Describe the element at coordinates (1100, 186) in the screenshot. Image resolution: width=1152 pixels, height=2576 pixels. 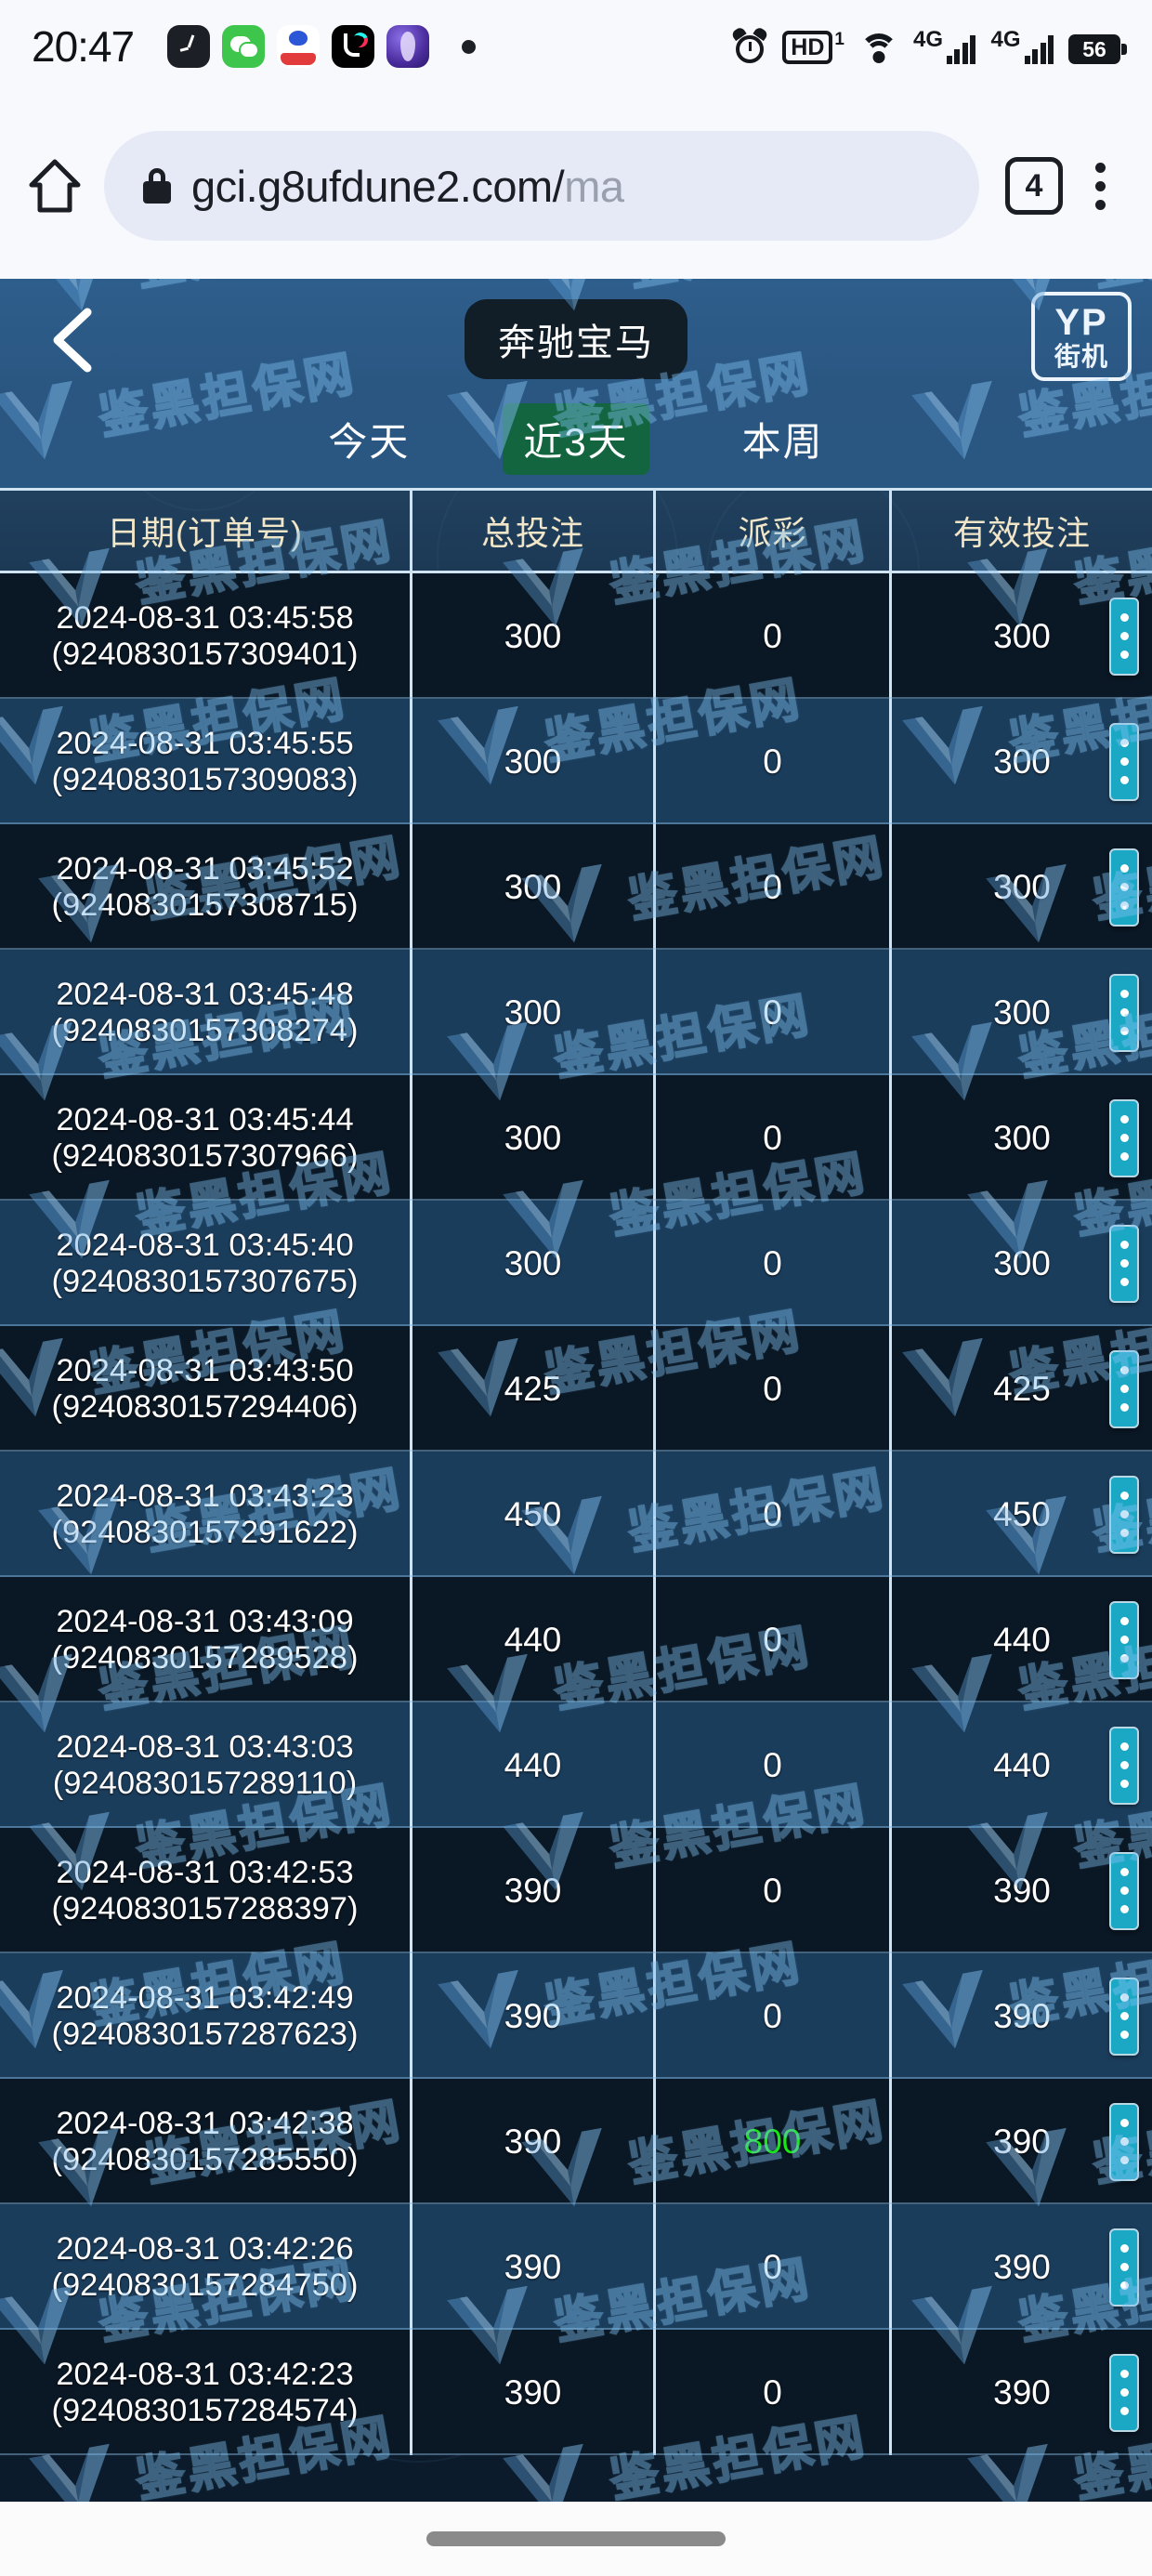
I see `overflow-menu-icon` at that location.